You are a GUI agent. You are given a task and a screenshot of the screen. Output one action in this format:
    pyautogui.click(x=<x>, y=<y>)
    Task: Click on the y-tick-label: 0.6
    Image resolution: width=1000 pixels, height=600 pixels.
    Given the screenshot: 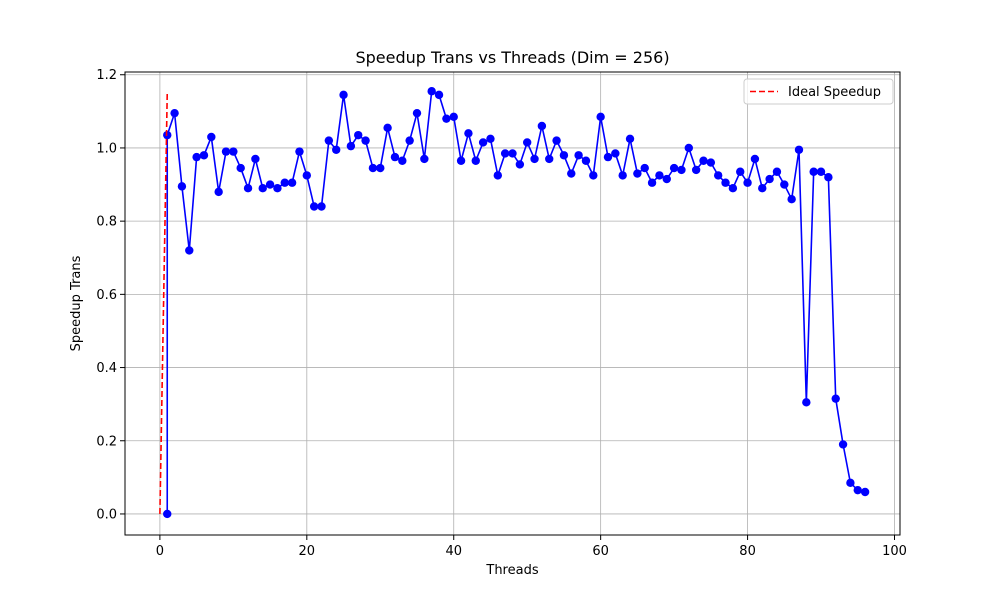 What is the action you would take?
    pyautogui.click(x=106, y=295)
    